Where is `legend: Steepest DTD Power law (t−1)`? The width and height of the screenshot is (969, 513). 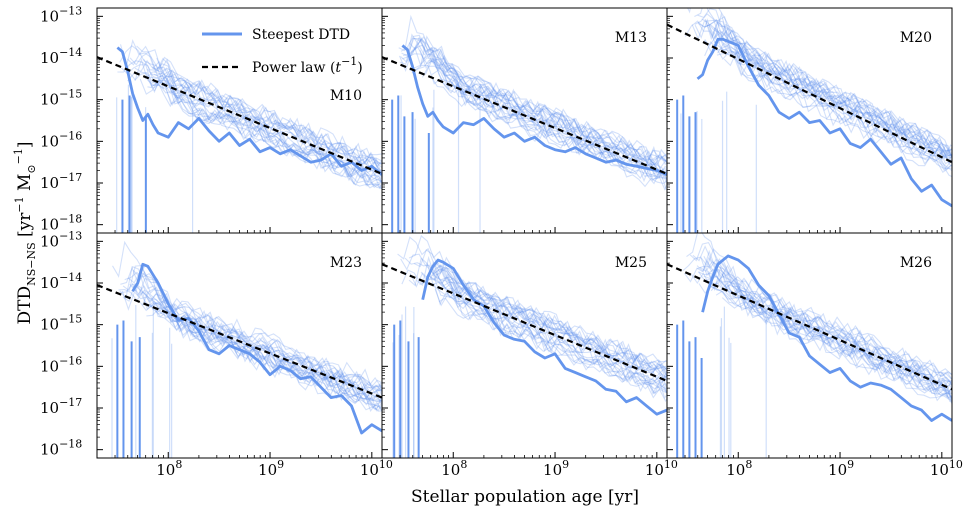 legend: Steepest DTD Power law (t−1) is located at coordinates (282, 51).